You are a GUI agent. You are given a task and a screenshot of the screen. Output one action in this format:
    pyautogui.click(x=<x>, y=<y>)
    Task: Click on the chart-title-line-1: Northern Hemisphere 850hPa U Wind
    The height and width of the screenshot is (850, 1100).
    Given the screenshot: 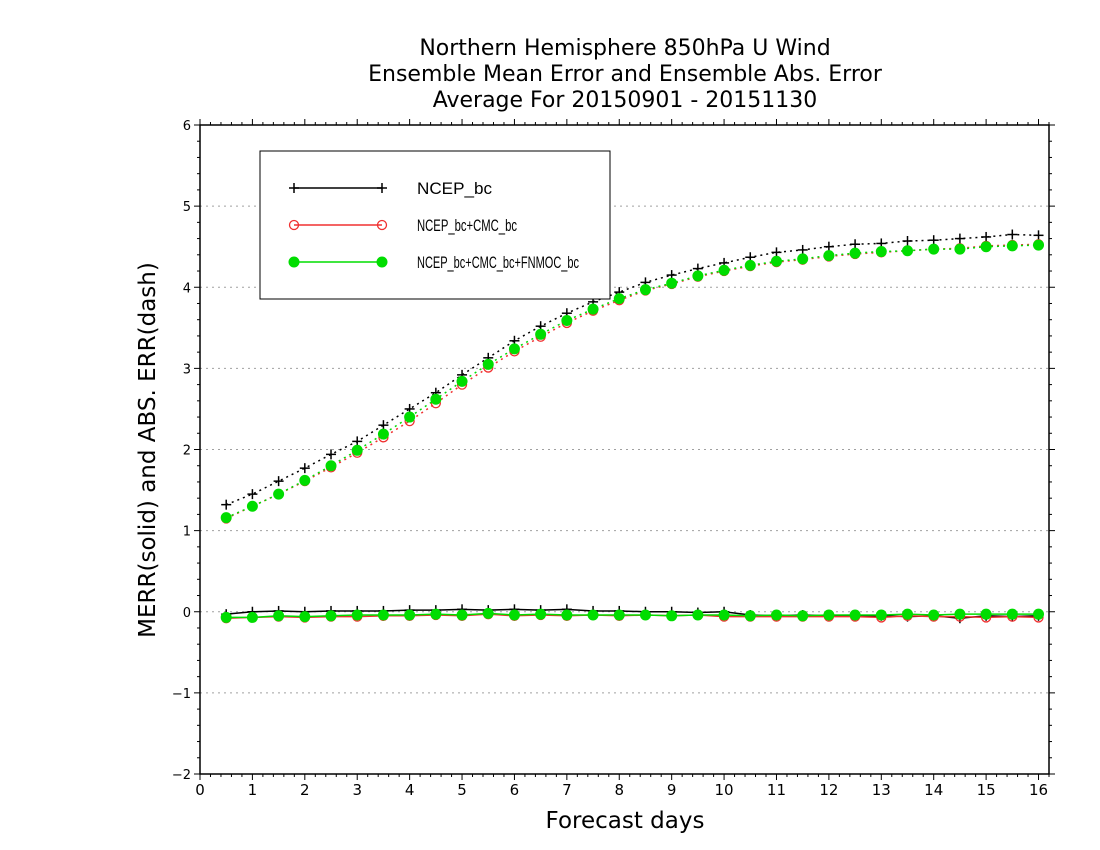 What is the action you would take?
    pyautogui.click(x=625, y=48)
    